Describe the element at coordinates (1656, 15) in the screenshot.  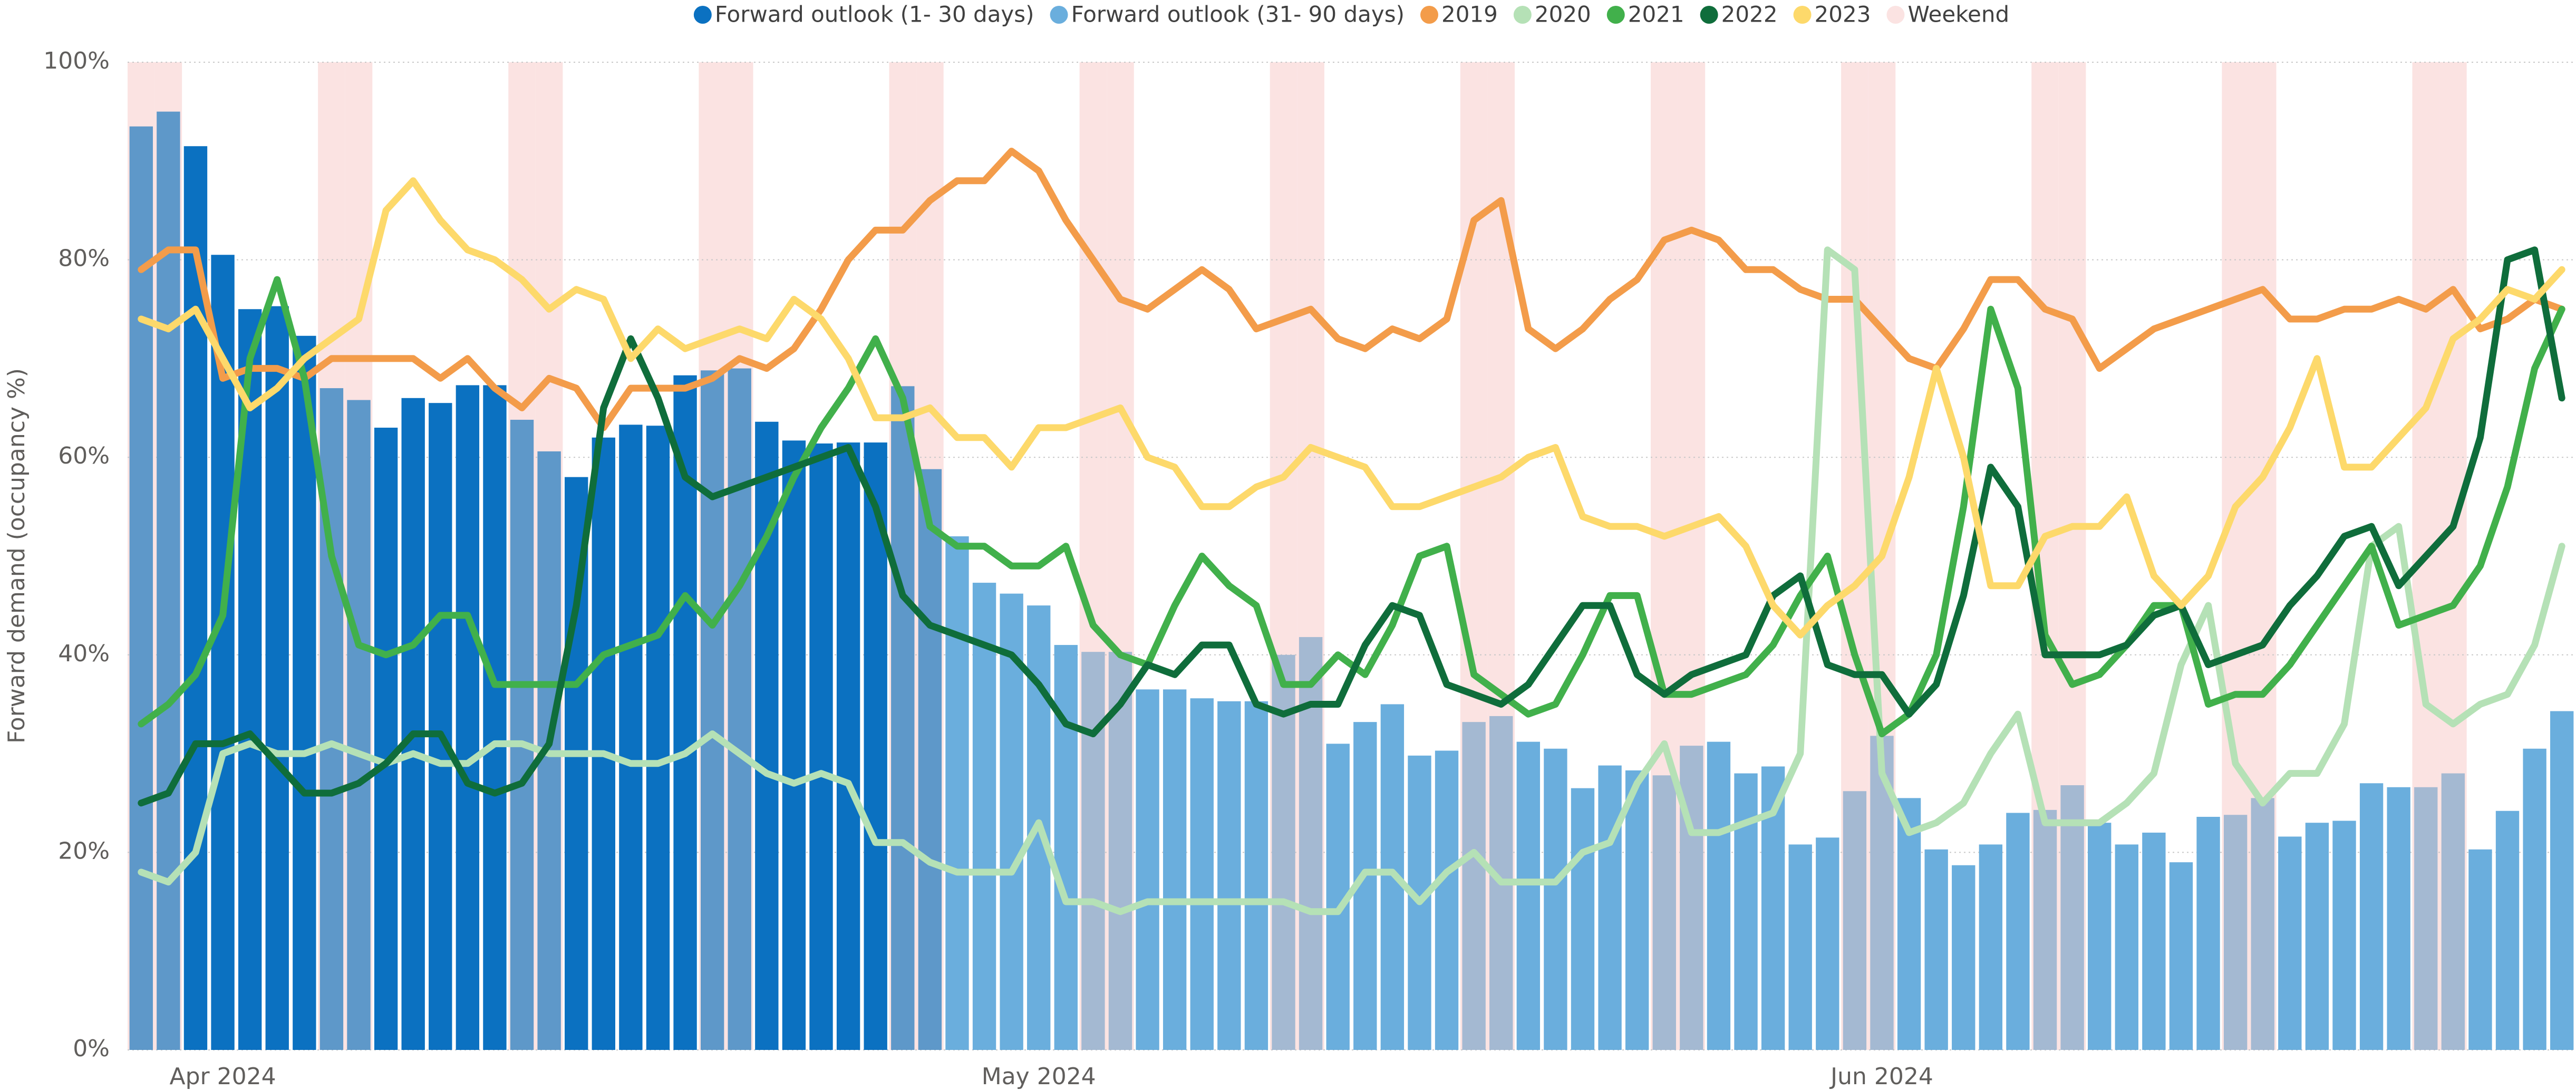
I see `legend-label: 2021` at that location.